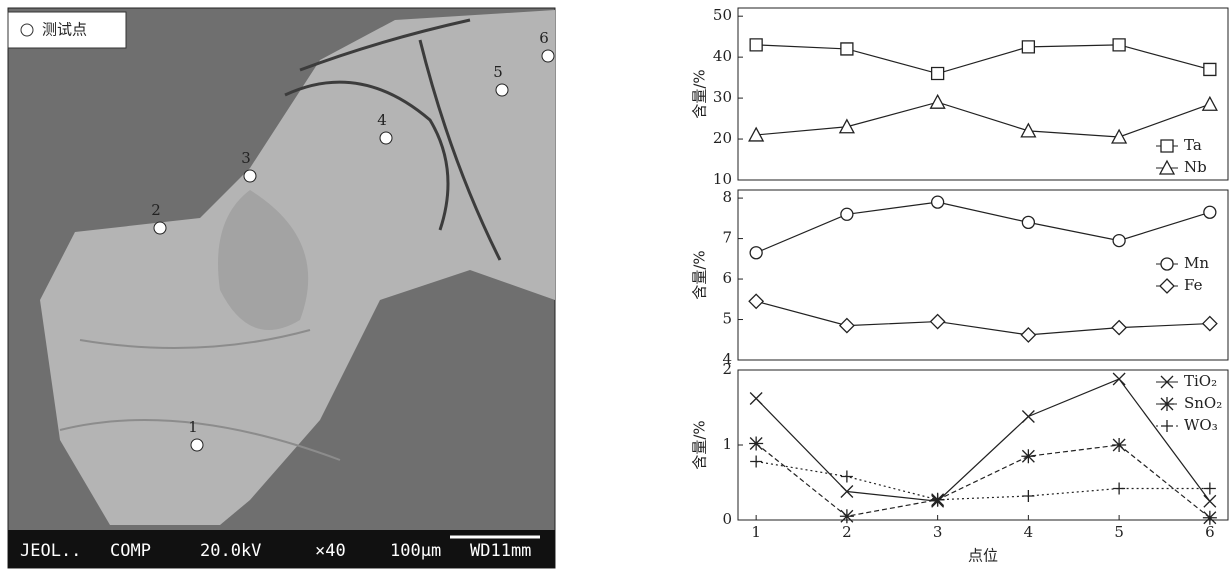 The image size is (1230, 580). I want to click on x-tick-label: 3, so click(938, 532).